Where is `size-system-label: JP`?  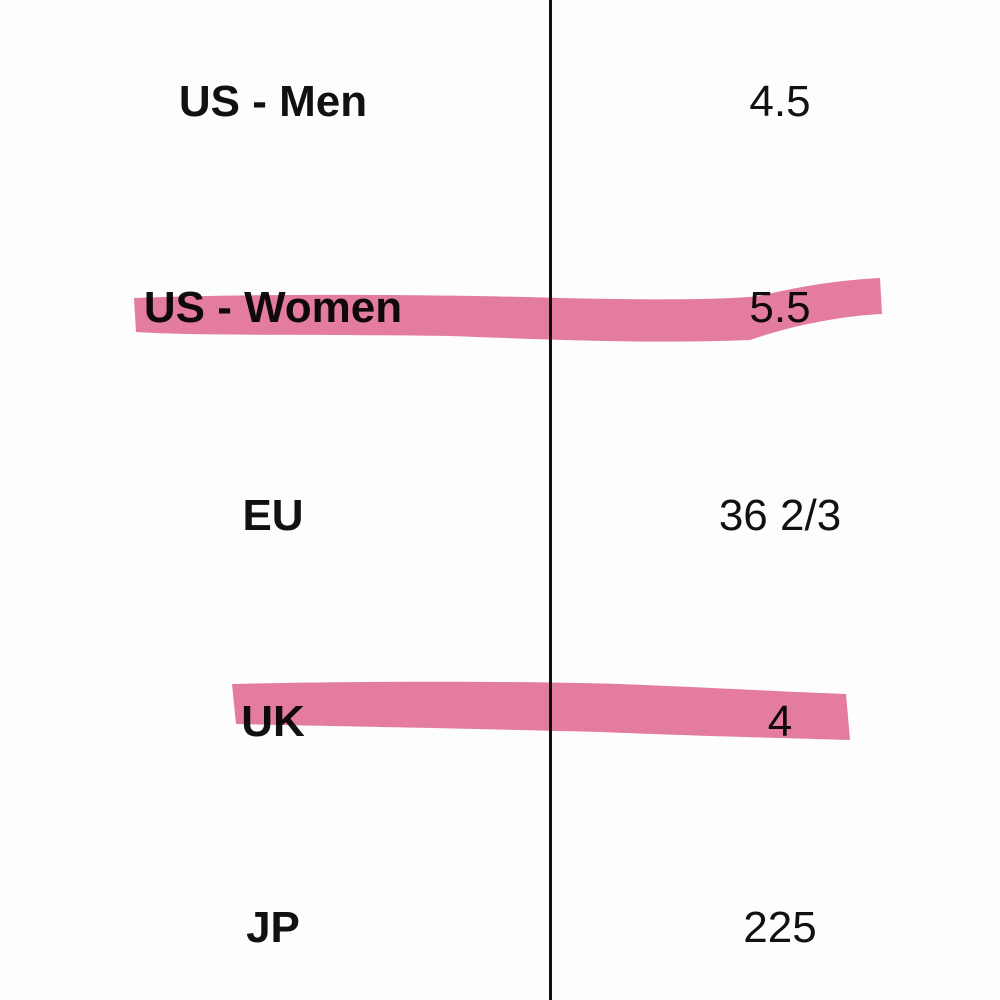 size-system-label: JP is located at coordinates (273, 927).